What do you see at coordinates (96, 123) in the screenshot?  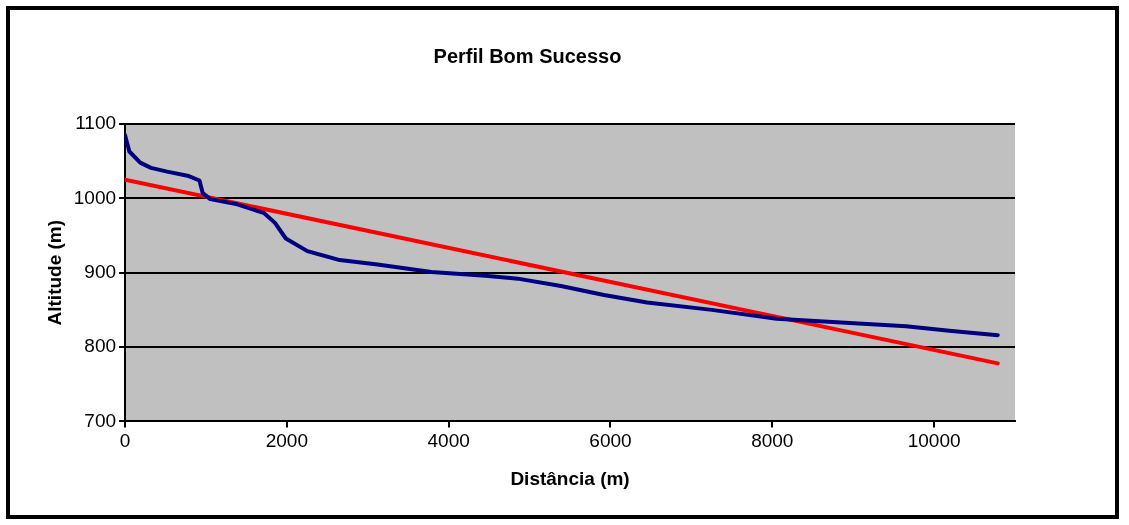 I see `y-tick-label: 1100` at bounding box center [96, 123].